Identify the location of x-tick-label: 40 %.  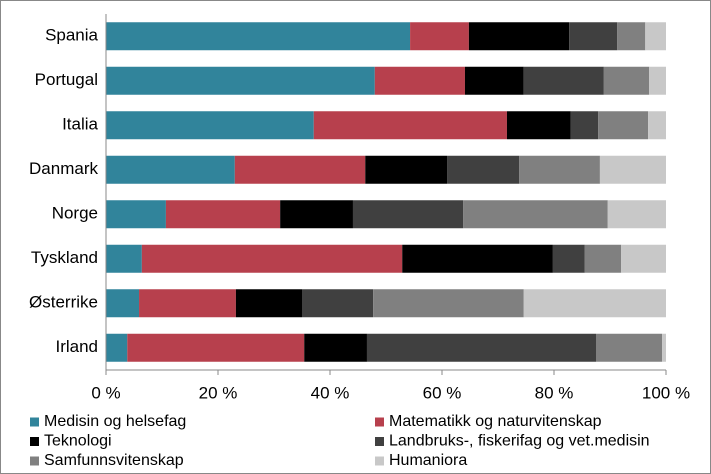
(330, 392).